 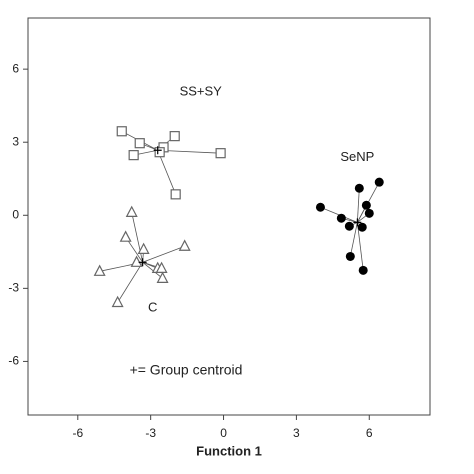 I want to click on y-tick-label: -6, so click(x=13, y=361).